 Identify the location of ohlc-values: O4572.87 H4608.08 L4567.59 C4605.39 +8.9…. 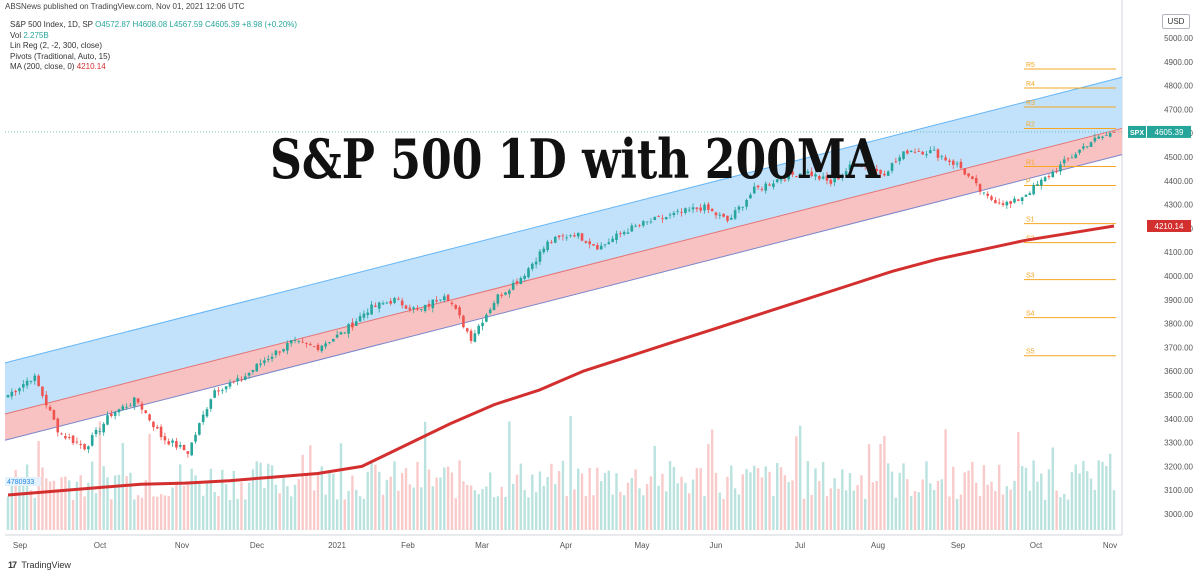
(196, 24).